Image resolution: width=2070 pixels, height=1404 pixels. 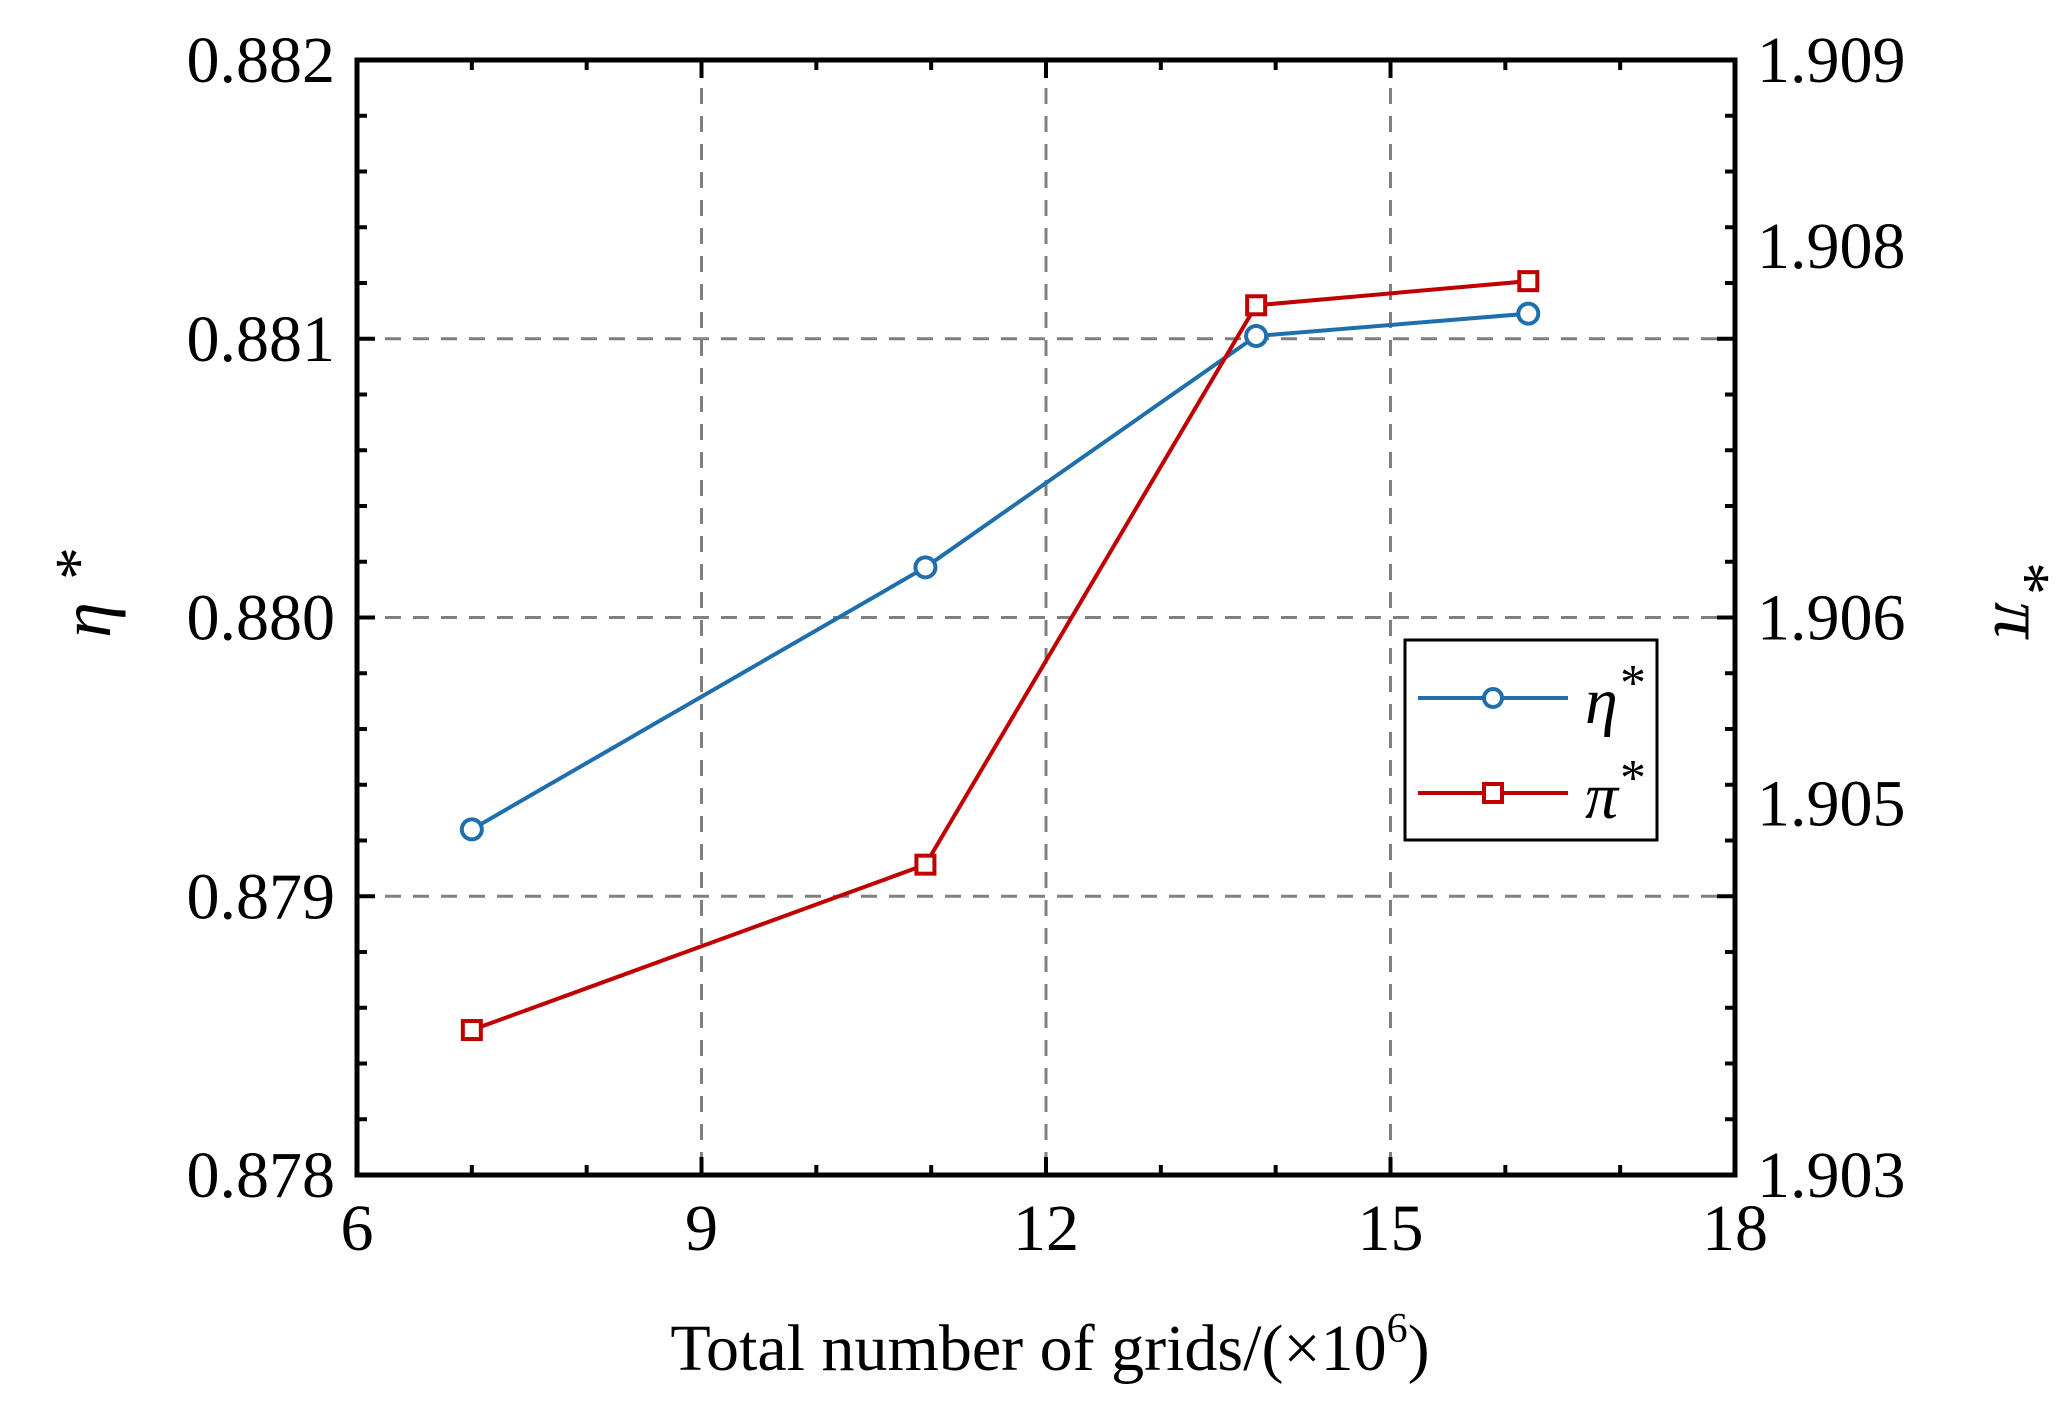 I want to click on y-left-tick-label: 0.880, so click(x=261, y=618).